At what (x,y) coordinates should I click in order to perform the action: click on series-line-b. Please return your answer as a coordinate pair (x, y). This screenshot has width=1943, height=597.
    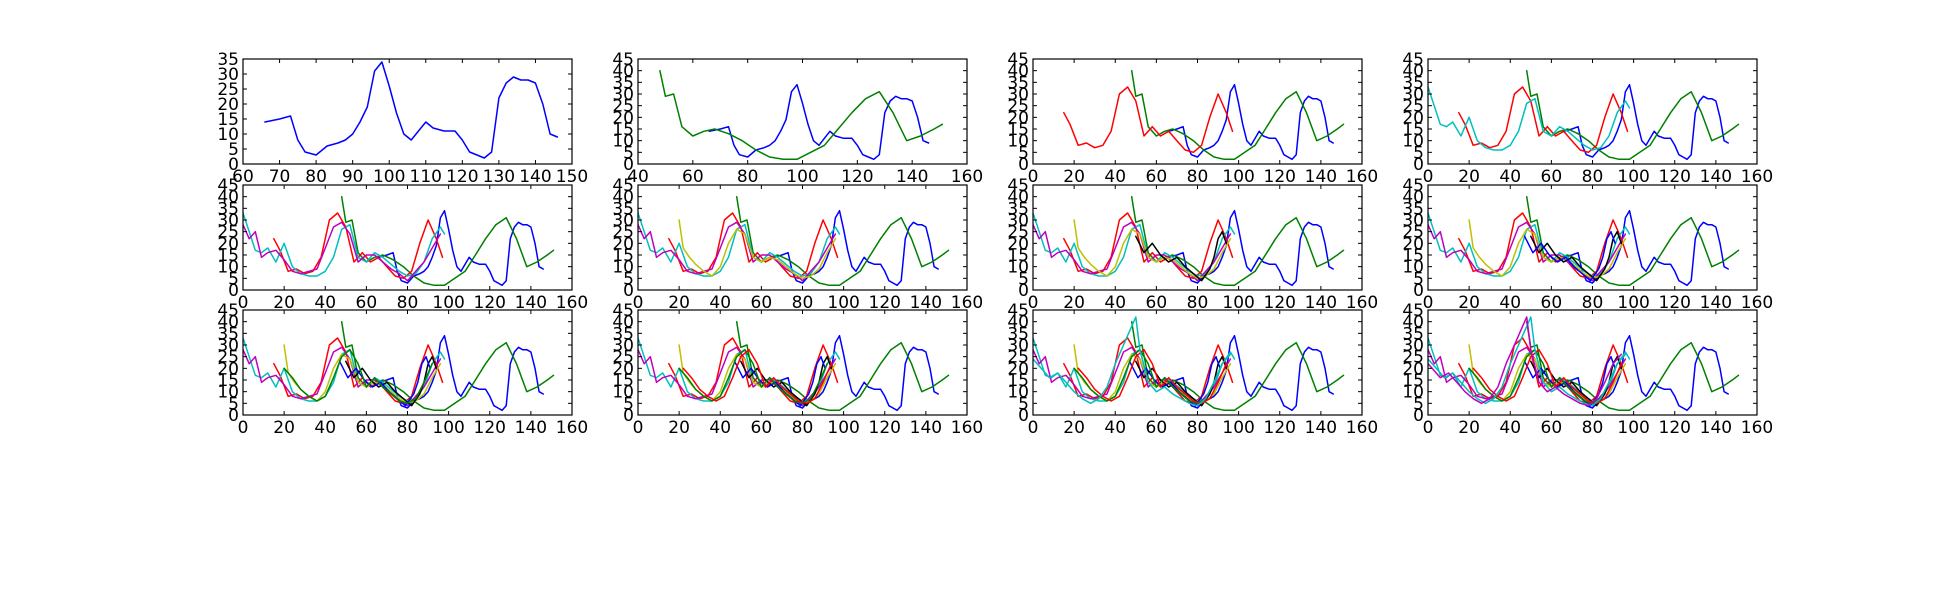
    Looking at the image, I should click on (411, 110).